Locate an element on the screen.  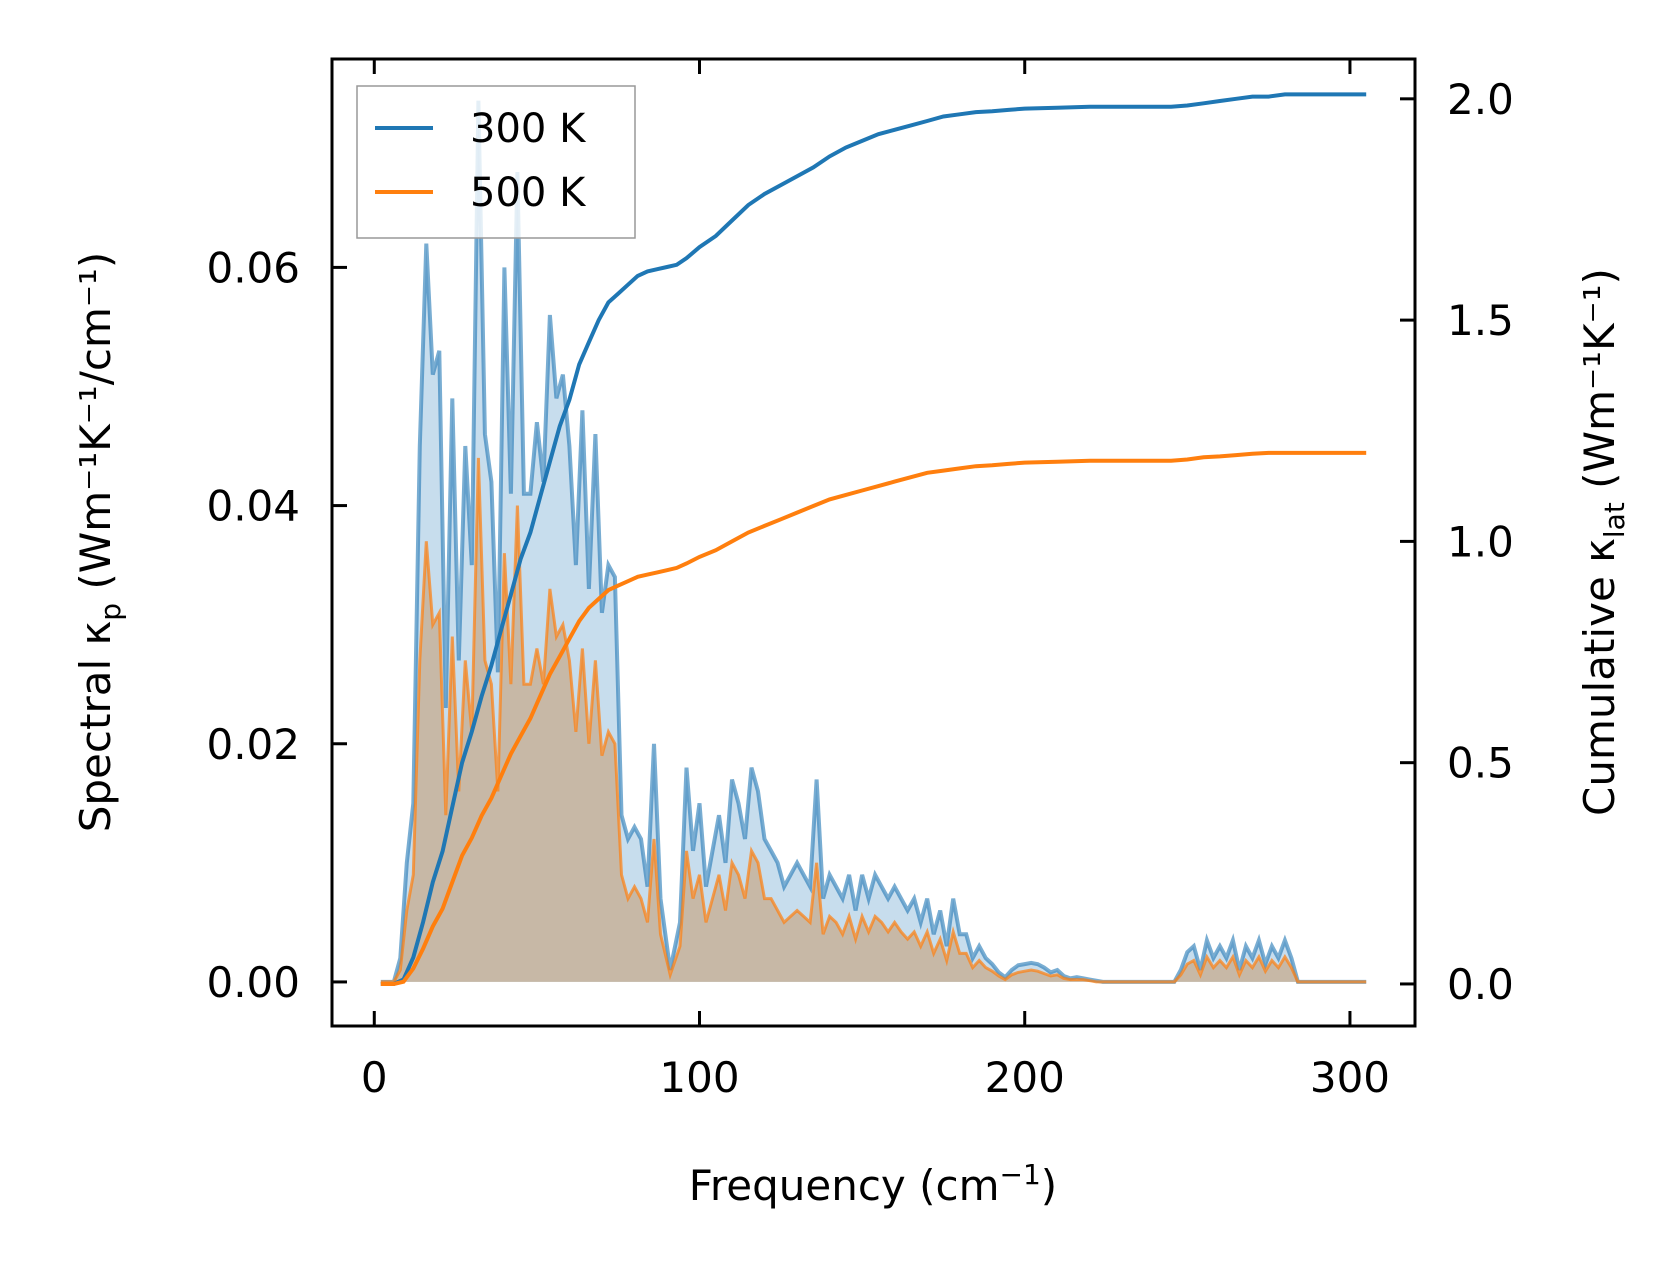
legend: 300 K 500 K is located at coordinates (496, 162).